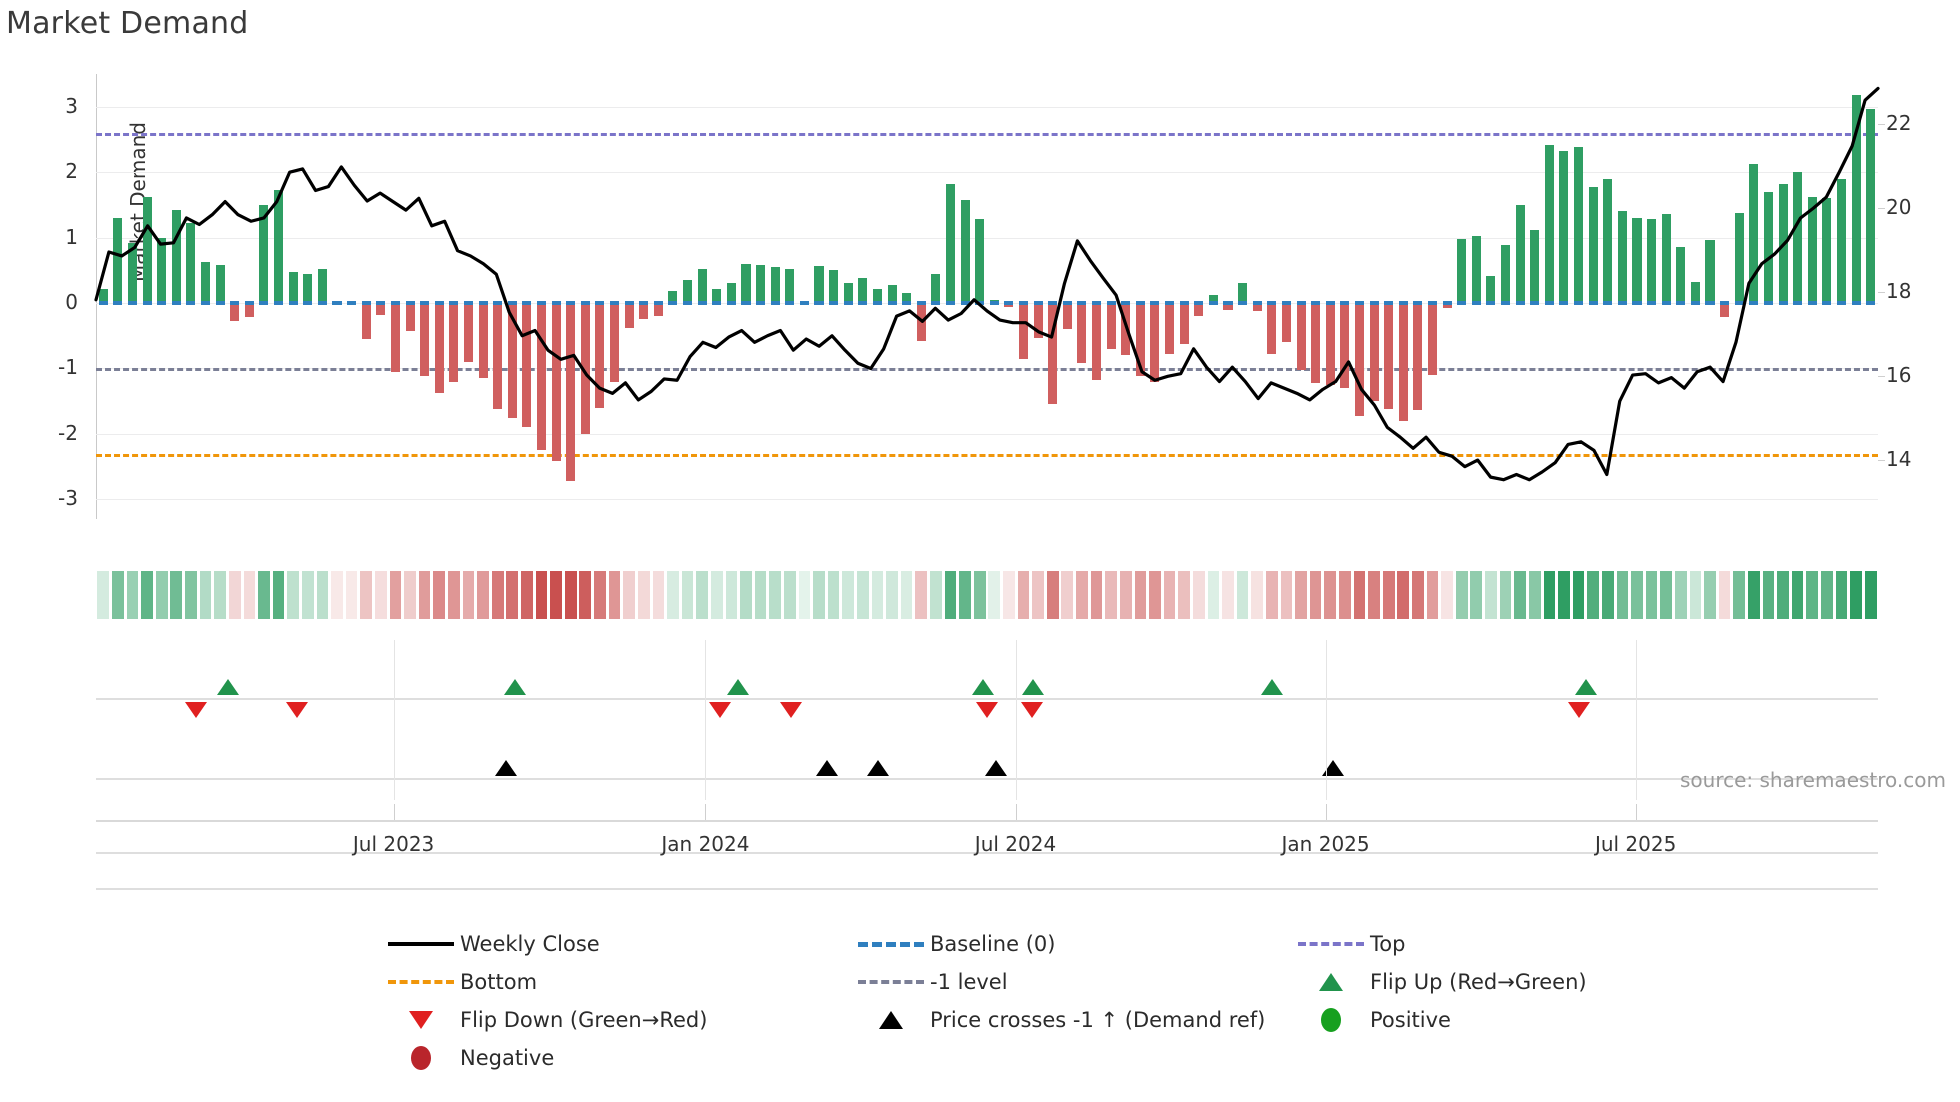  What do you see at coordinates (1072, 982) in the screenshot?
I see `legend-item: -1 level` at bounding box center [1072, 982].